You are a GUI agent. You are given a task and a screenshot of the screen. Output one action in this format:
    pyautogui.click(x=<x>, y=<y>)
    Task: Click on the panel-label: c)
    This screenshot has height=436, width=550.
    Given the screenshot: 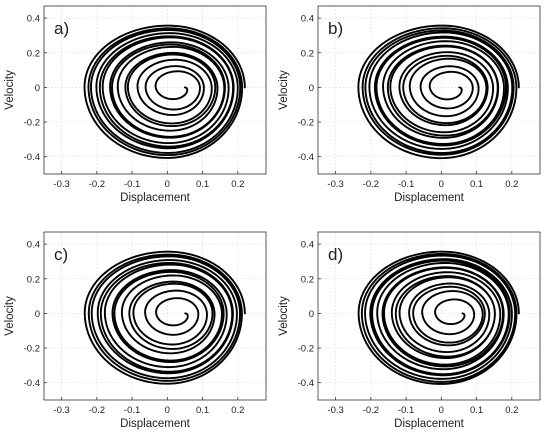 What is the action you would take?
    pyautogui.click(x=61, y=254)
    